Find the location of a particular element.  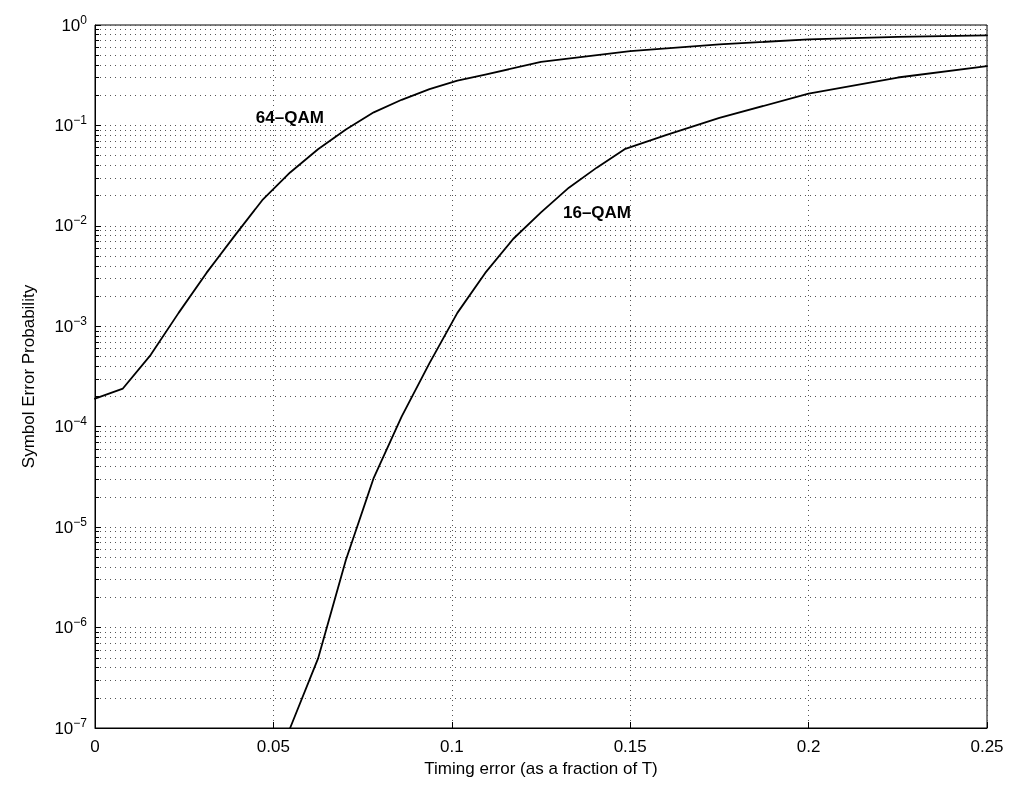

series-label: 16–QAM is located at coordinates (597, 212).